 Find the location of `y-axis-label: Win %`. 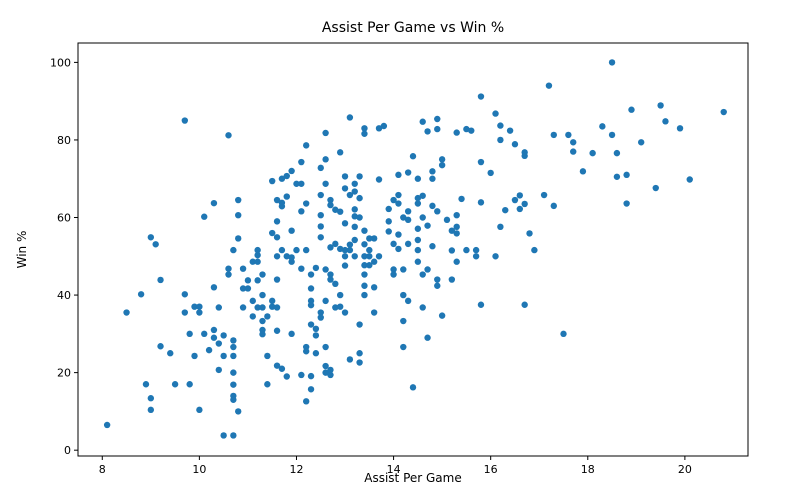

y-axis-label: Win % is located at coordinates (22, 250).